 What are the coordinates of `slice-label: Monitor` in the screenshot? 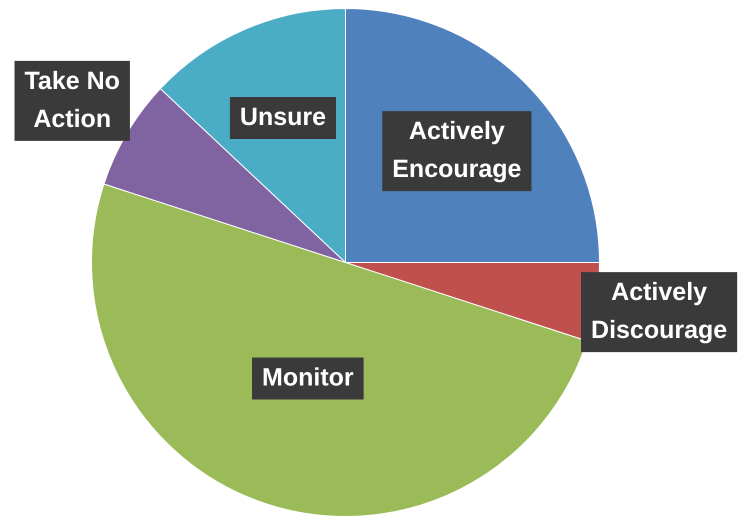 It's located at (308, 377).